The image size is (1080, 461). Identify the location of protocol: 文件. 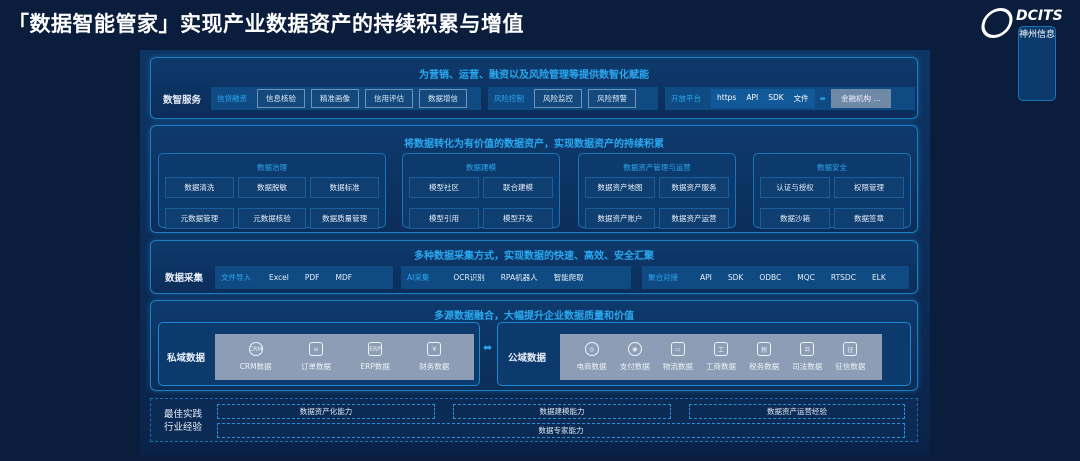
(801, 98).